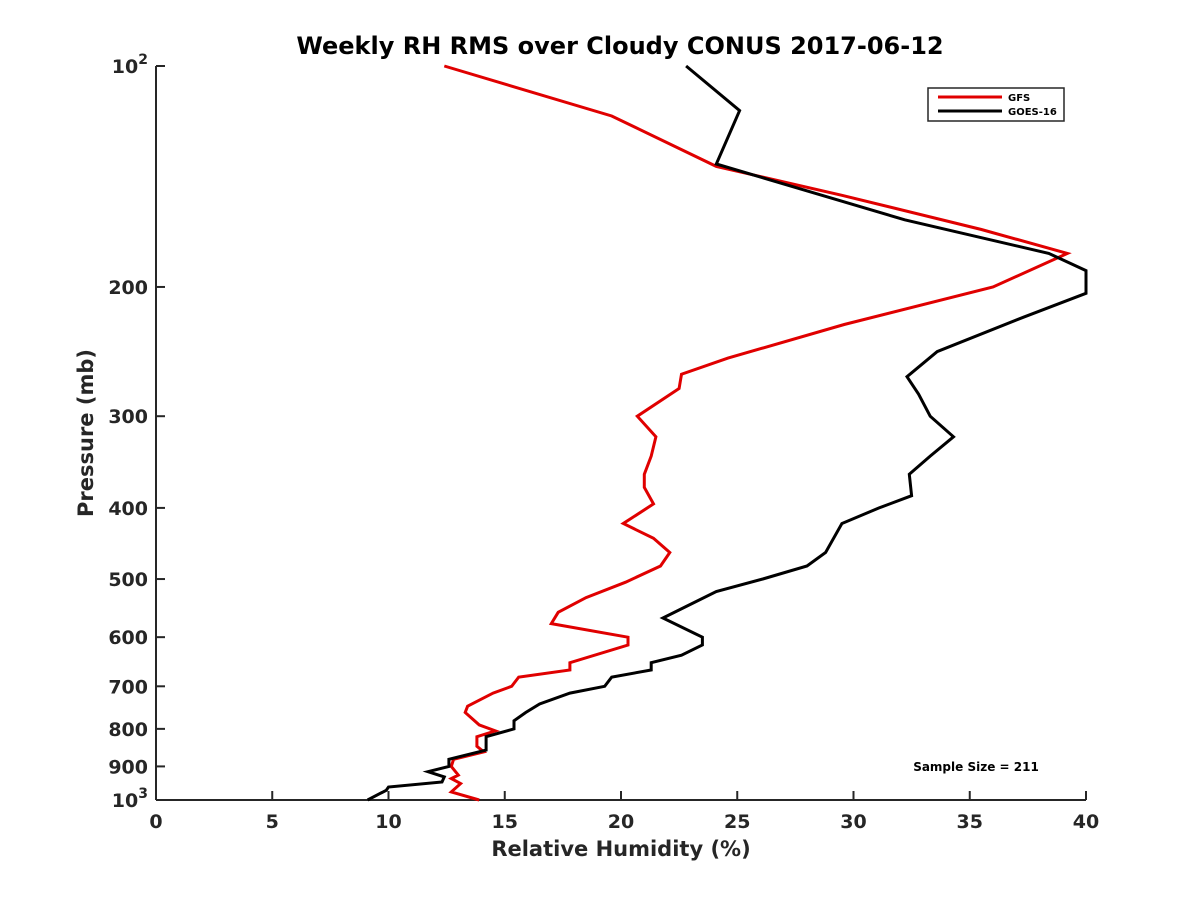 Image resolution: width=1200 pixels, height=900 pixels. I want to click on x-tick-label: 40, so click(1086, 822).